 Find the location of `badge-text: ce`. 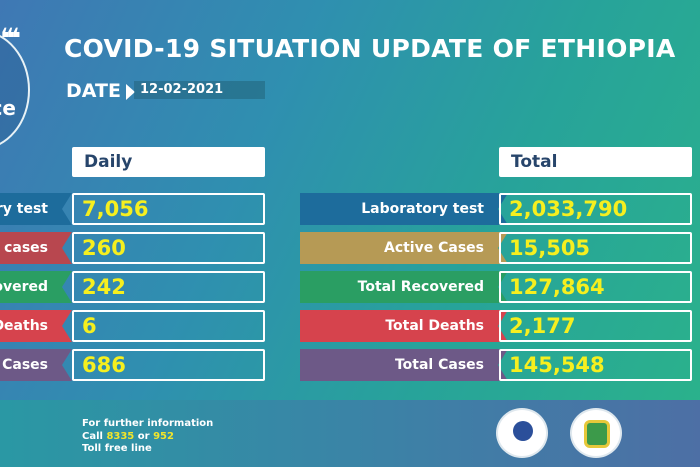

badge-text: ce is located at coordinates (8, 108).